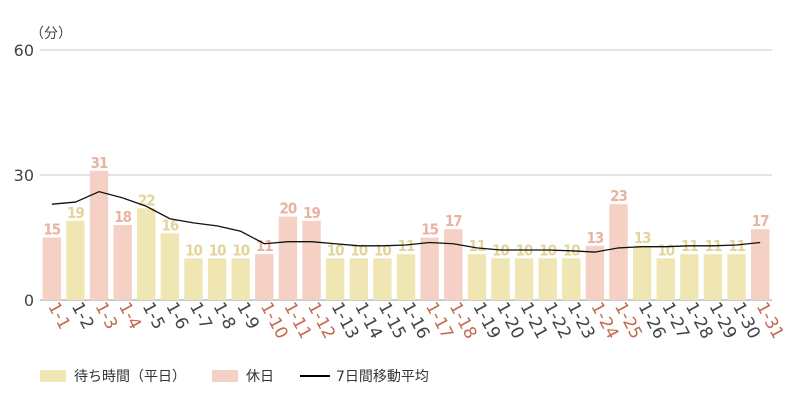 The width and height of the screenshot is (800, 400). I want to click on moving-average-polyline, so click(406, 221).